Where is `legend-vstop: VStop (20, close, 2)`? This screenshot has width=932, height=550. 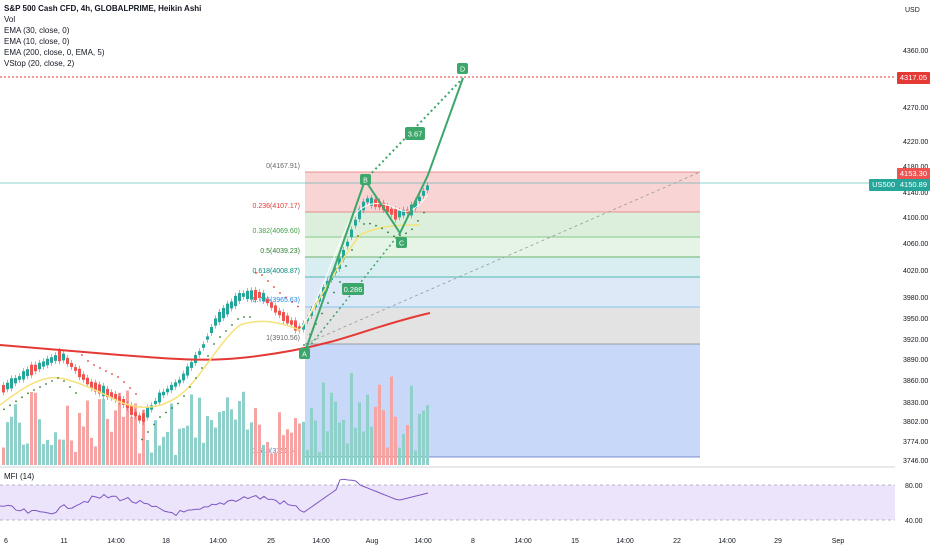 legend-vstop: VStop (20, close, 2) is located at coordinates (39, 63).